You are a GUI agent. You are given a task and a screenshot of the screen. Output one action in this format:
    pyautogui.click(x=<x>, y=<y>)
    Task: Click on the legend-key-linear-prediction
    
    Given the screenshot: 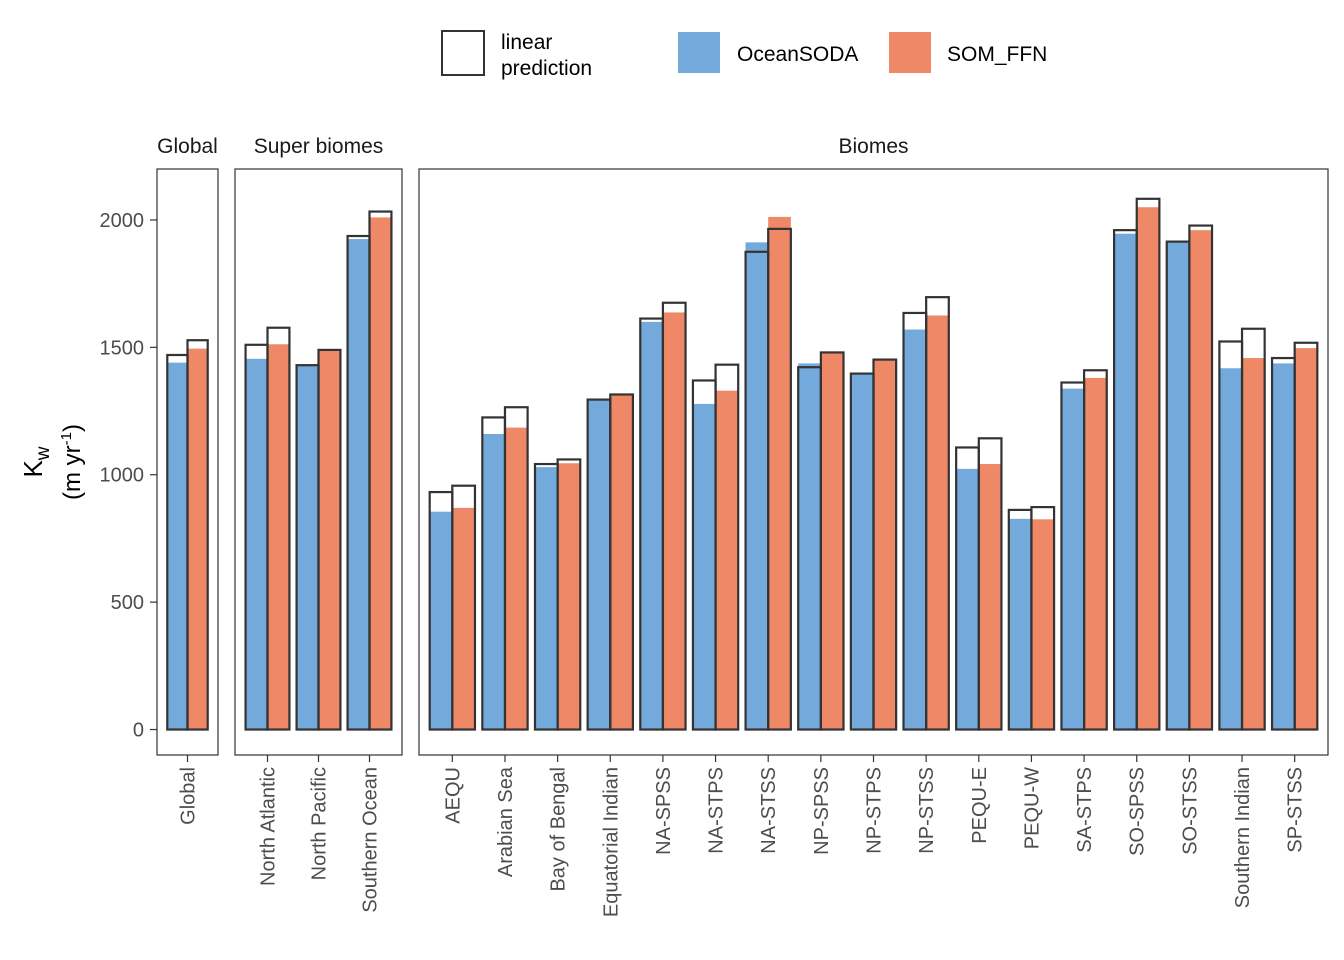 What is the action you would take?
    pyautogui.click(x=463, y=53)
    